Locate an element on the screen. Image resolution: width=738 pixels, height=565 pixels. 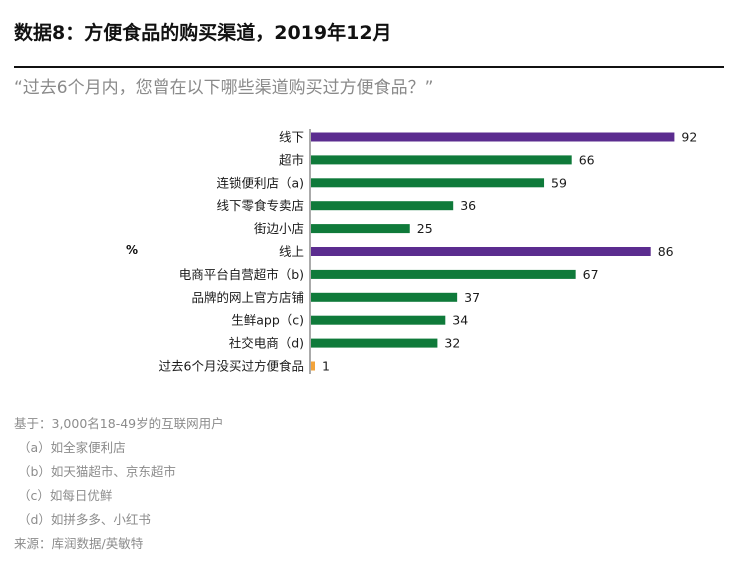
category-label: 街边小店 is located at coordinates (279, 228).